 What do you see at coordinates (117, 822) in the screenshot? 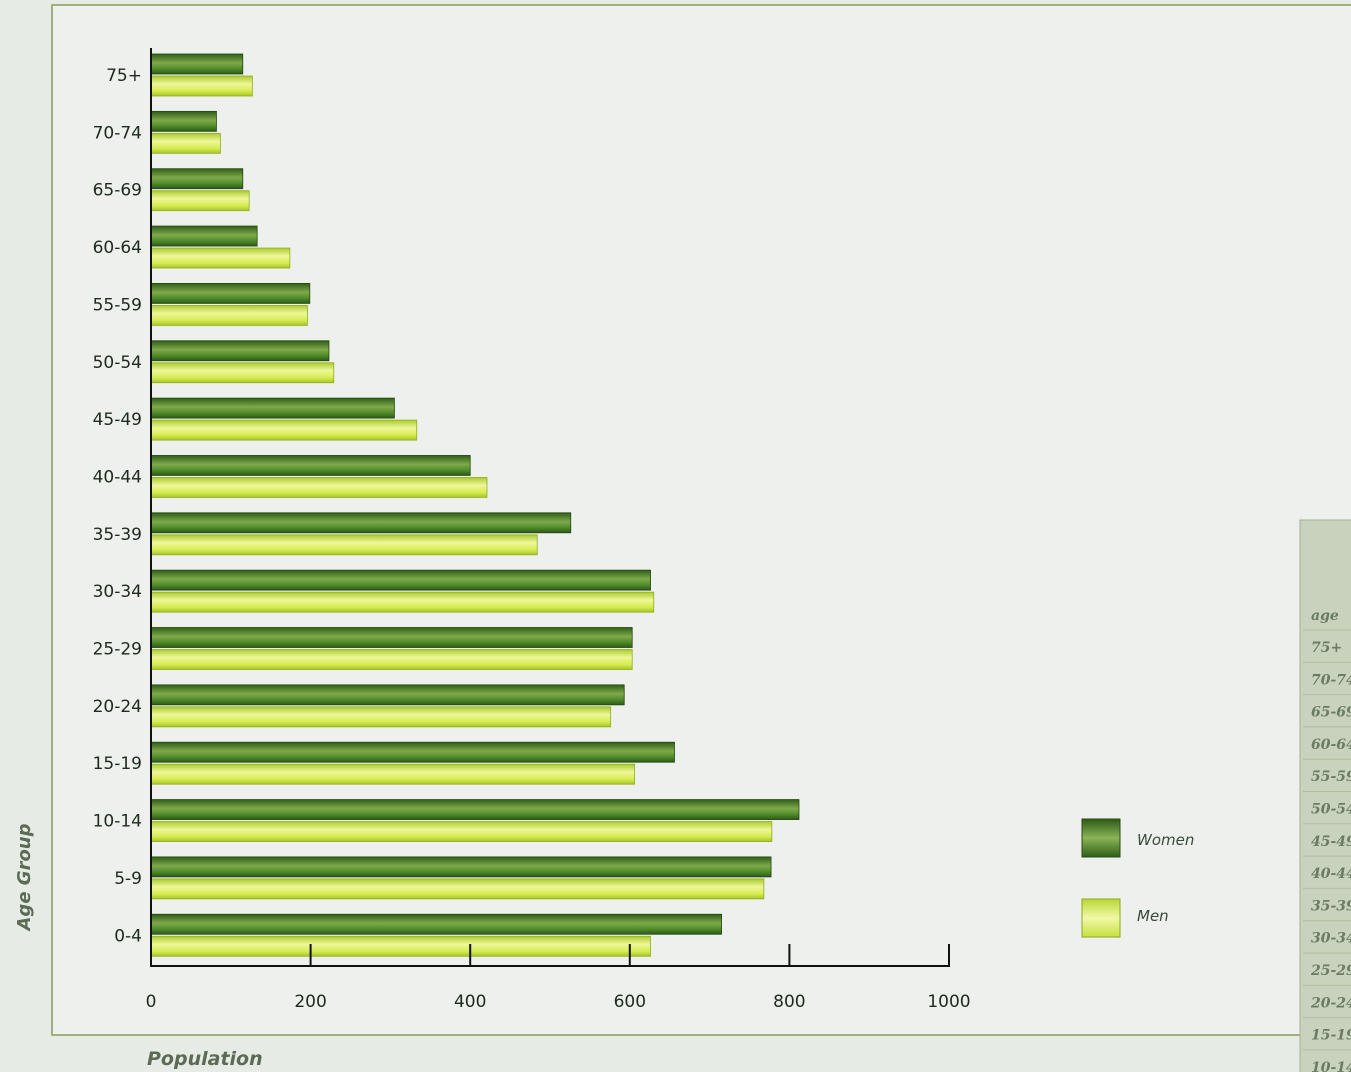
I see `y-tick-label: 10-14` at bounding box center [117, 822].